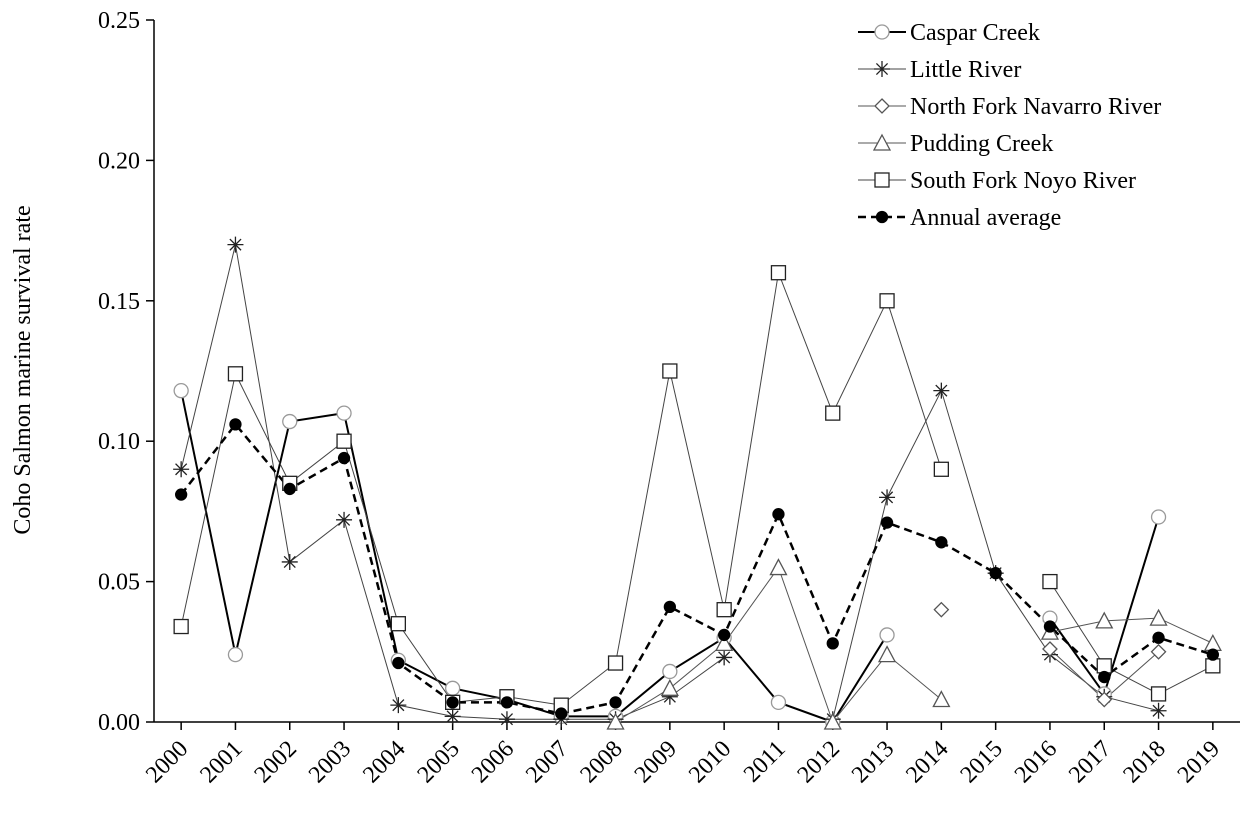  I want to click on y-axis-label: Coho Salmon marine survival rate, so click(23, 369).